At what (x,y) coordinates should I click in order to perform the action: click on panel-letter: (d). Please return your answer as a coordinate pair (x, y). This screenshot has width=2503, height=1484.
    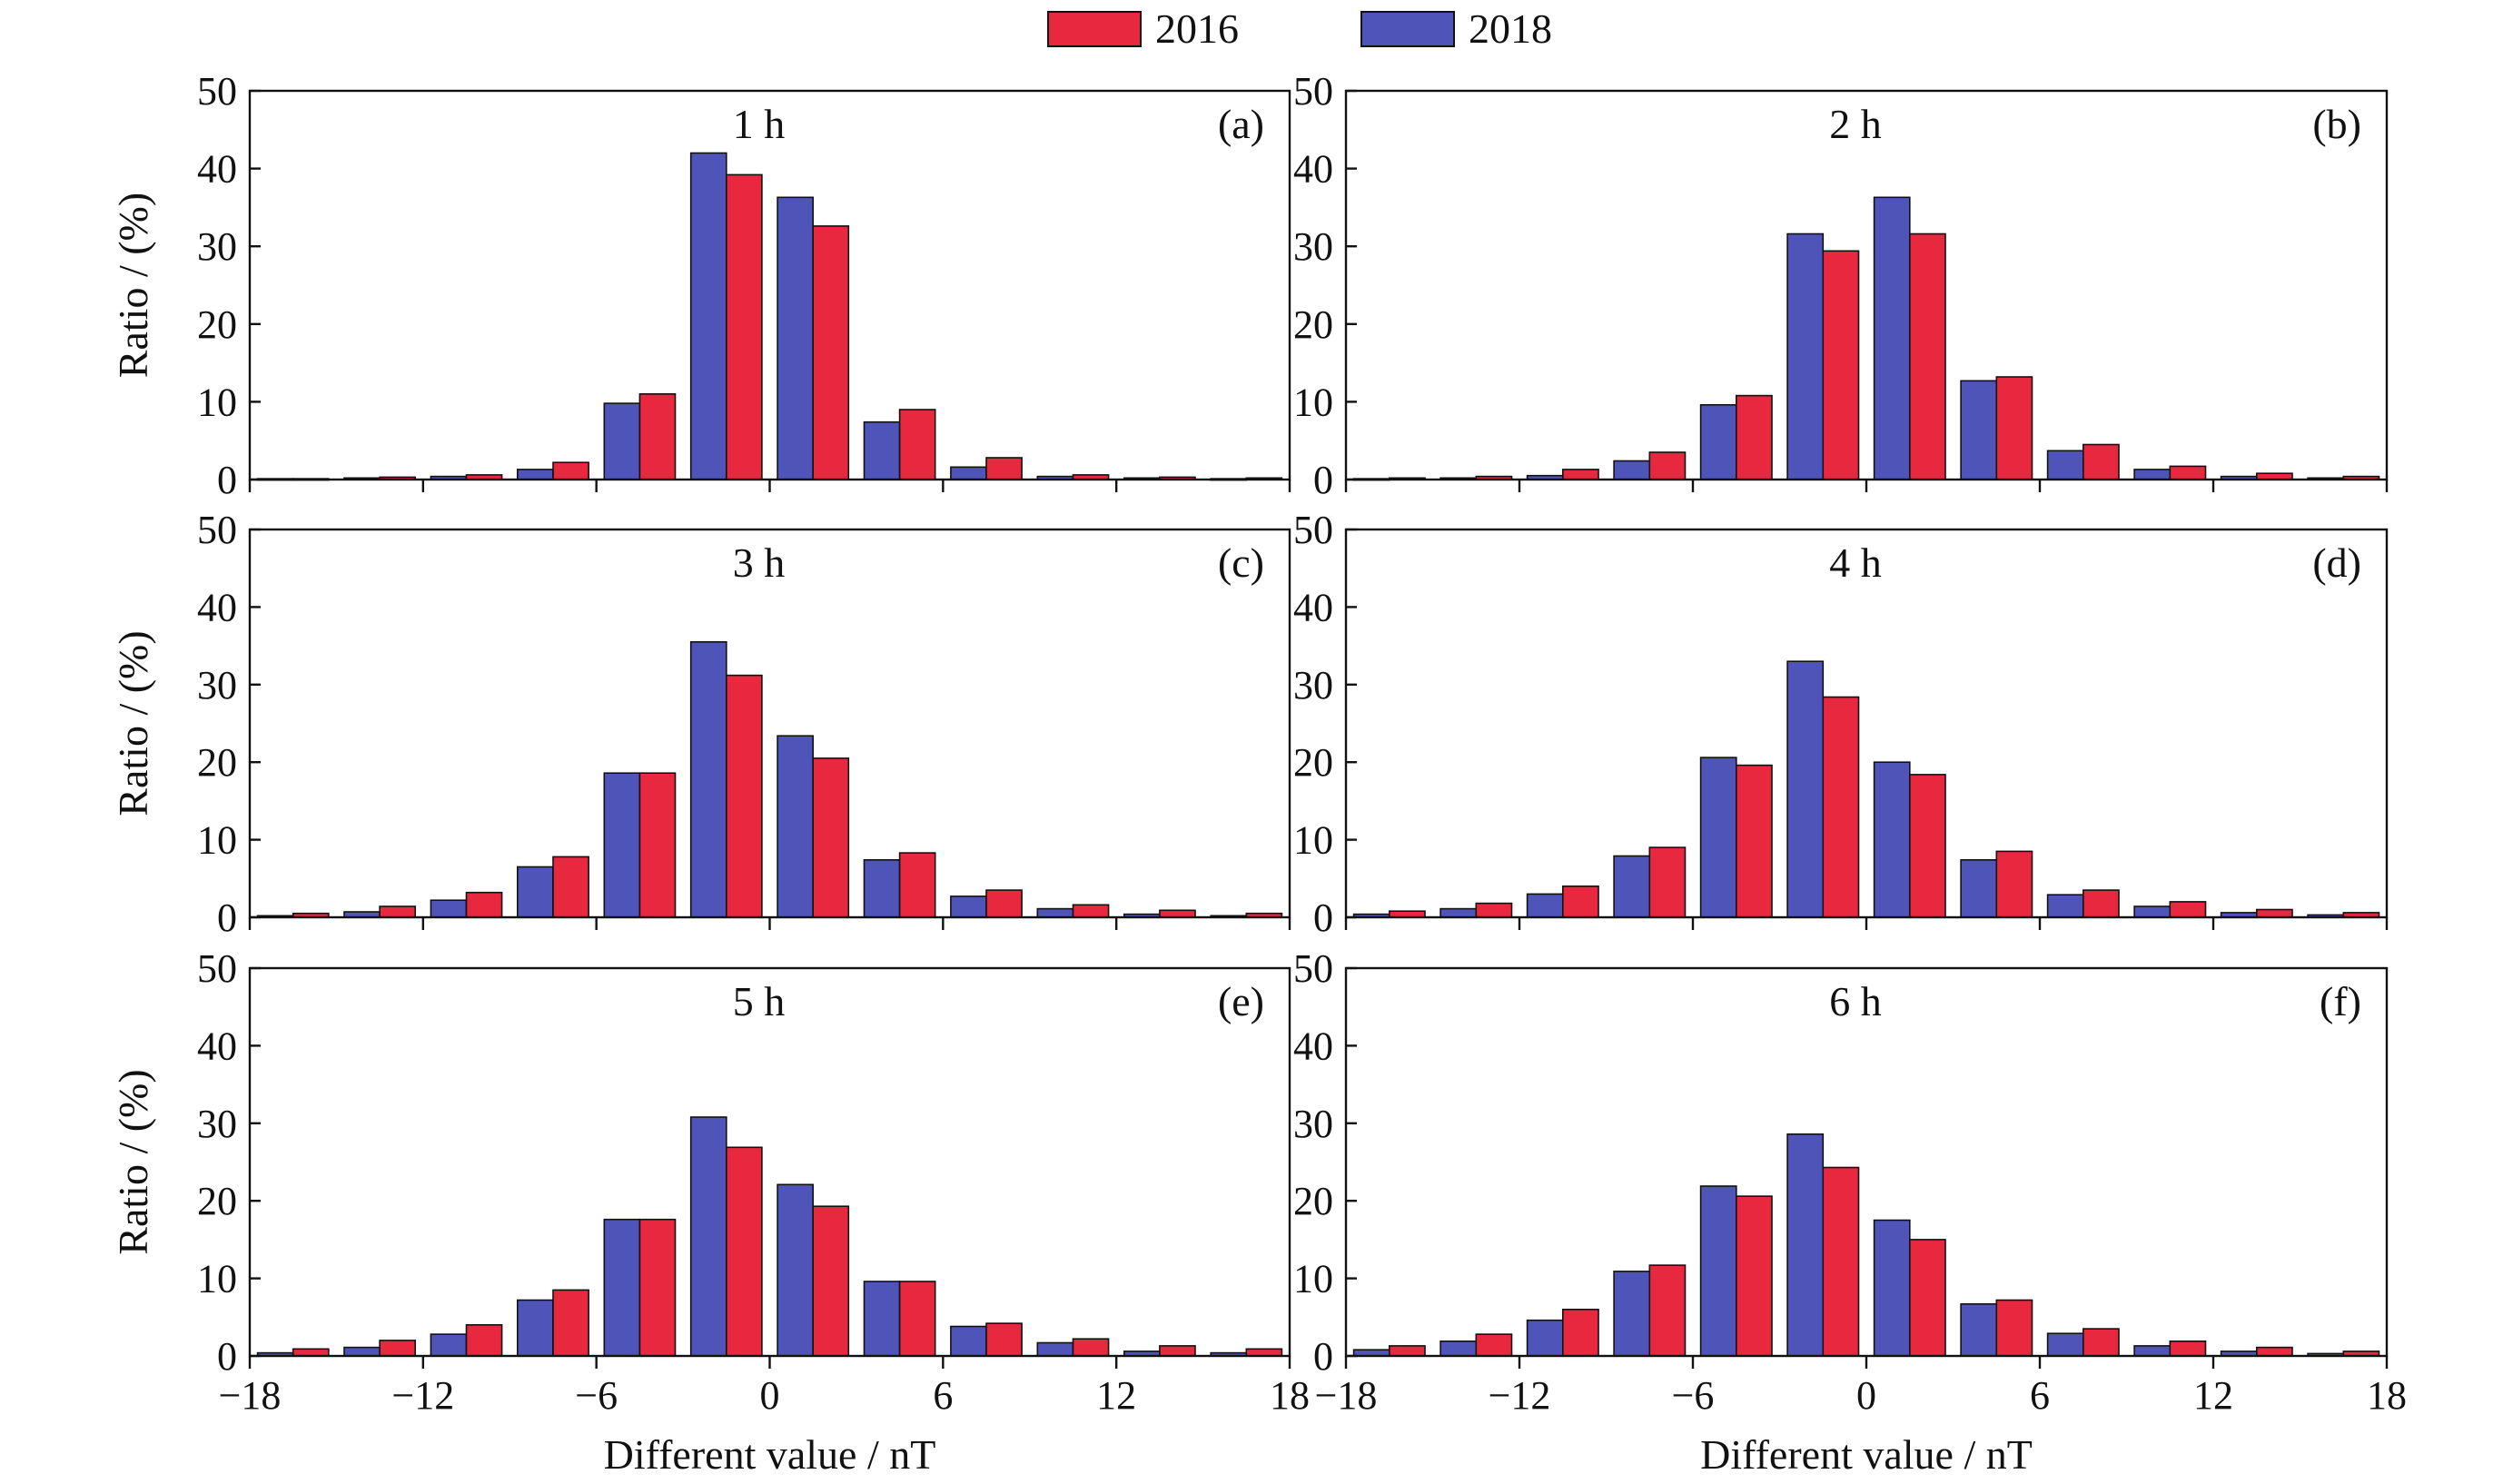
    Looking at the image, I should click on (2336, 562).